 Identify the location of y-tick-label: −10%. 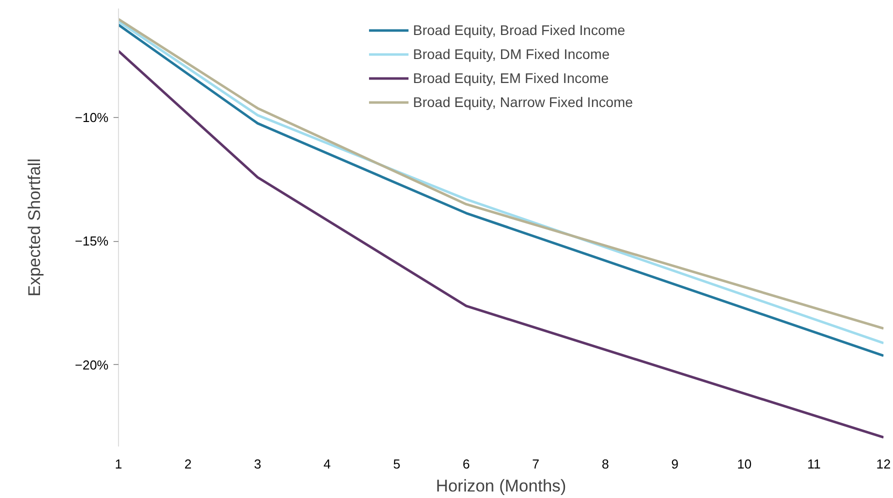
(91, 117).